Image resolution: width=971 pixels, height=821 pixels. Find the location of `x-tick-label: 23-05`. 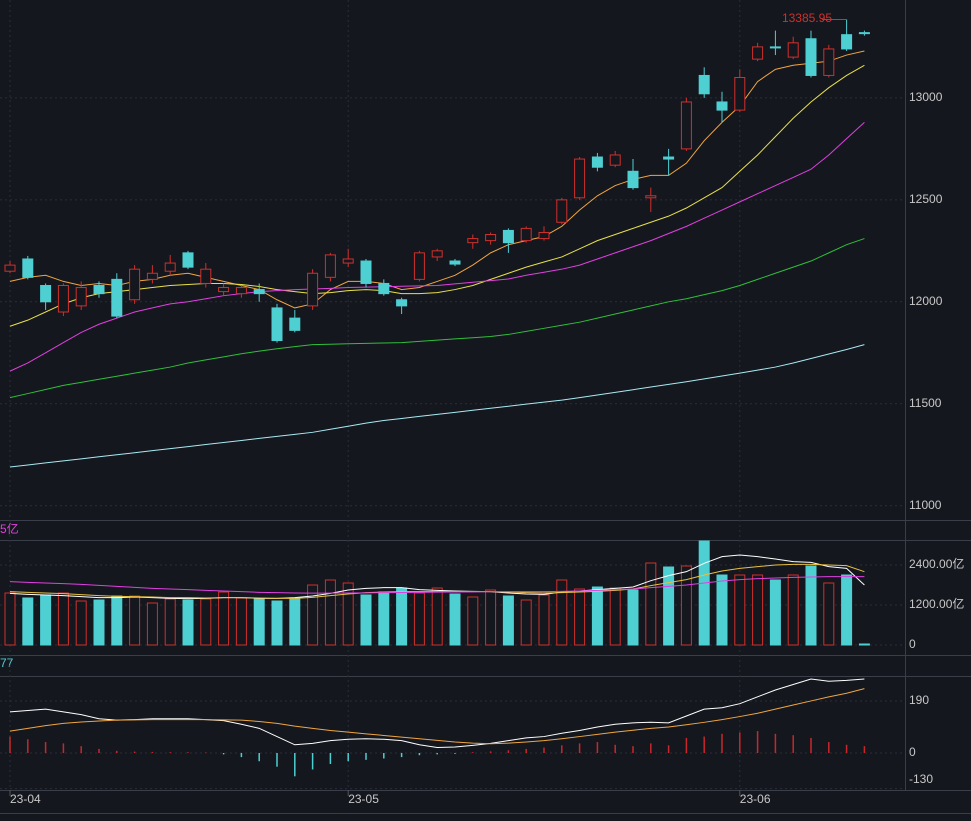

x-tick-label: 23-05 is located at coordinates (363, 799).